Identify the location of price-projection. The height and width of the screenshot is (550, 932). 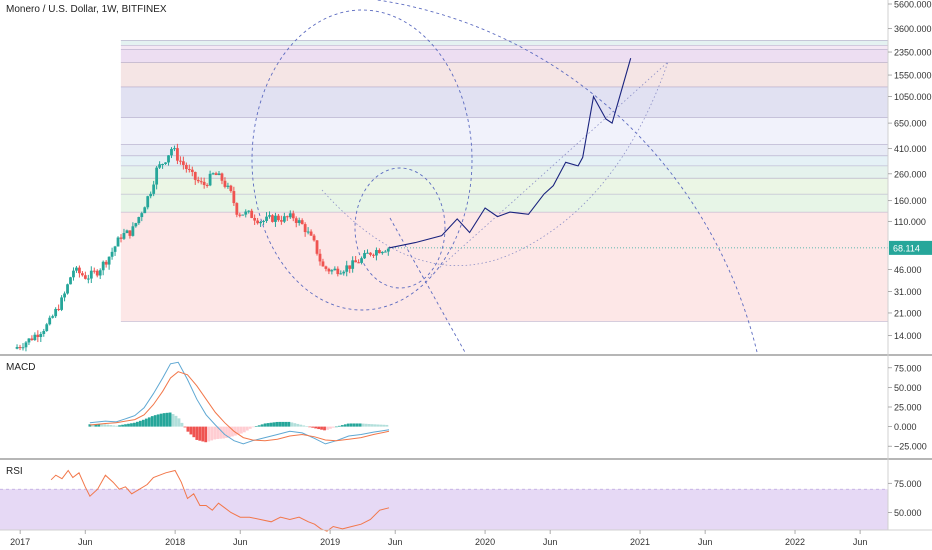
(510, 153).